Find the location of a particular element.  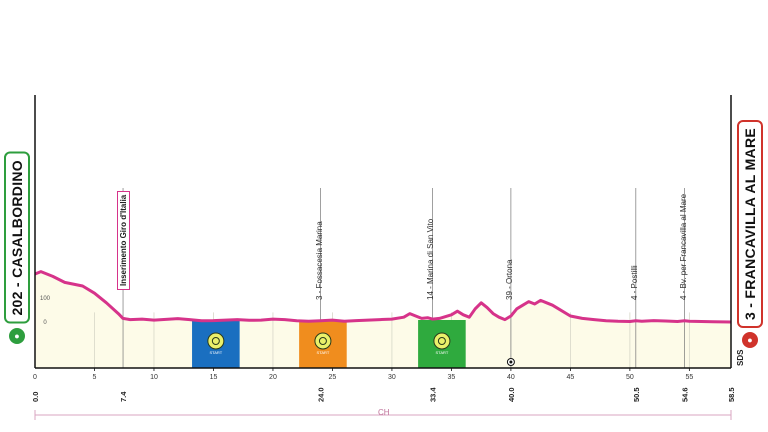

x-tick-label: 20 is located at coordinates (273, 377).